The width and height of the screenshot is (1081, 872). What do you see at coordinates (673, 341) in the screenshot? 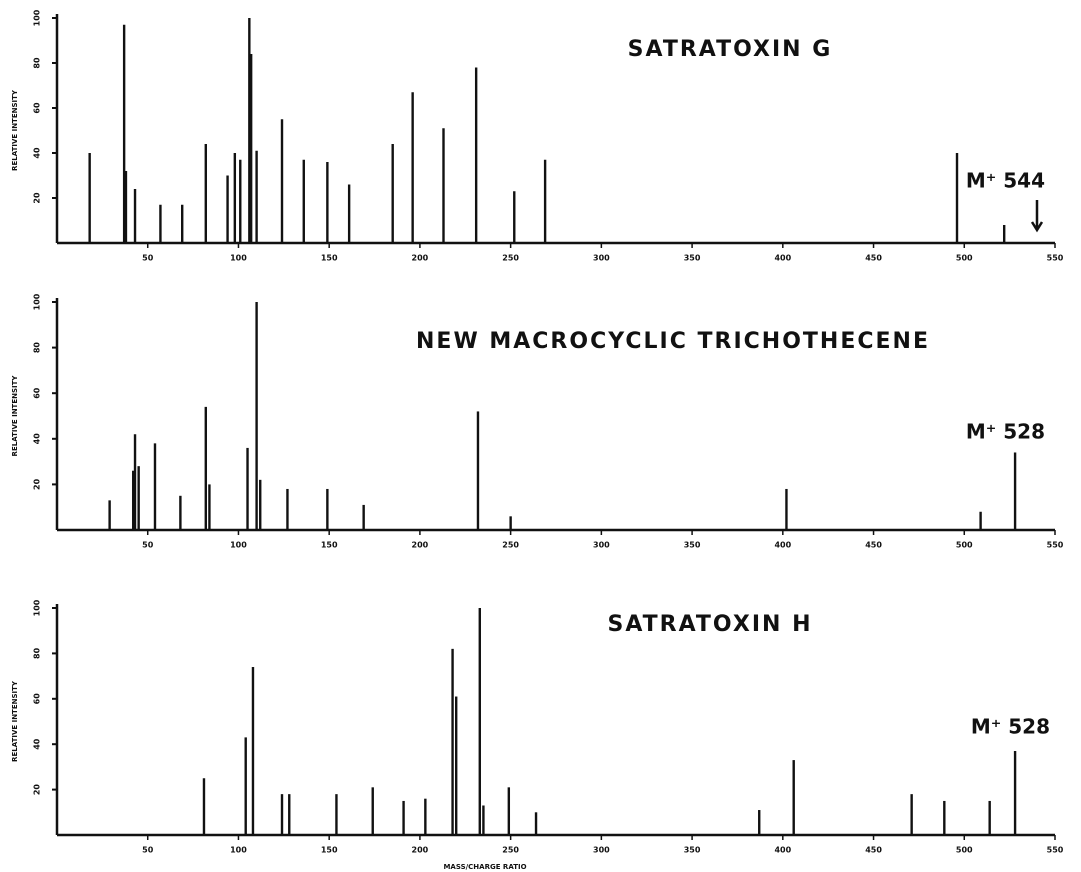
I see `chart-title: NEW MACROCYCLIC TRICHOTHECENE` at bounding box center [673, 341].